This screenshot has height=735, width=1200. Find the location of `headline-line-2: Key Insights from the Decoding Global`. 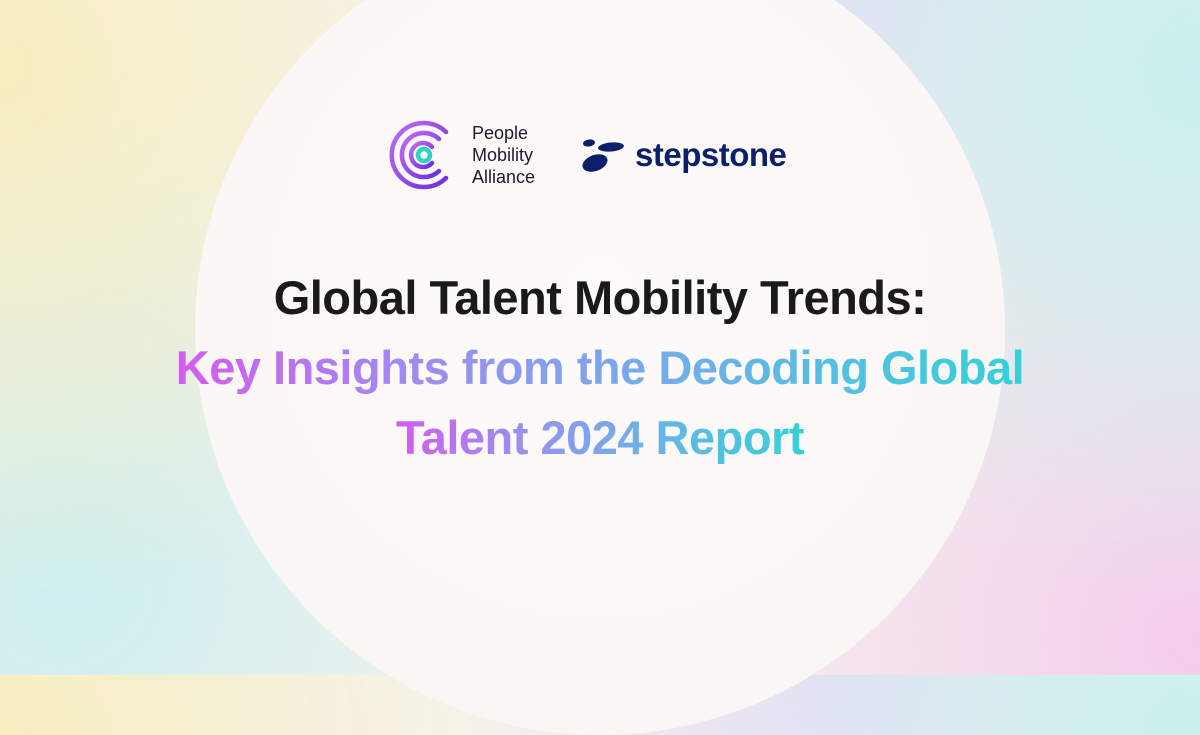

headline-line-2: Key Insights from the Decoding Global is located at coordinates (600, 367).